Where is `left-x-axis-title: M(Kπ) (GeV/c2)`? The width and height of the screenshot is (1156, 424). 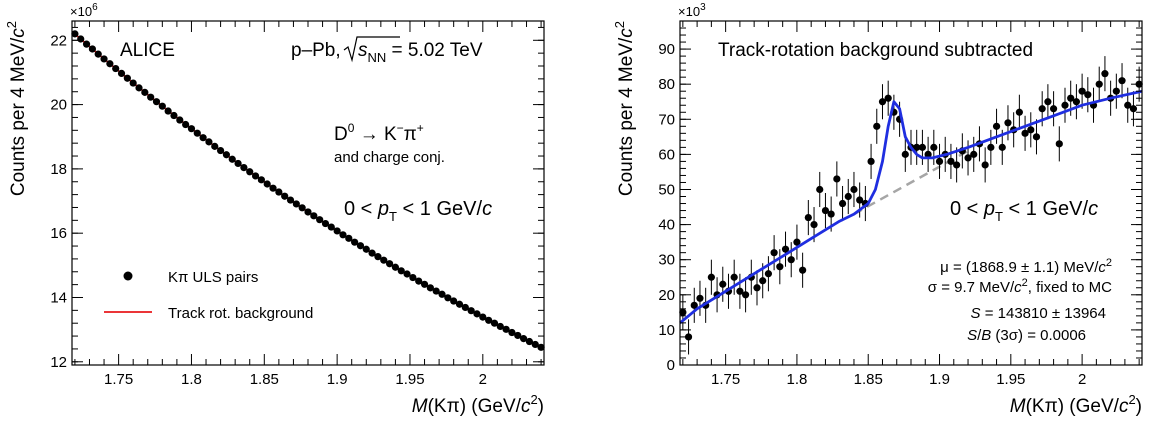 left-x-axis-title: M(Kπ) (GeV/c2) is located at coordinates (478, 404).